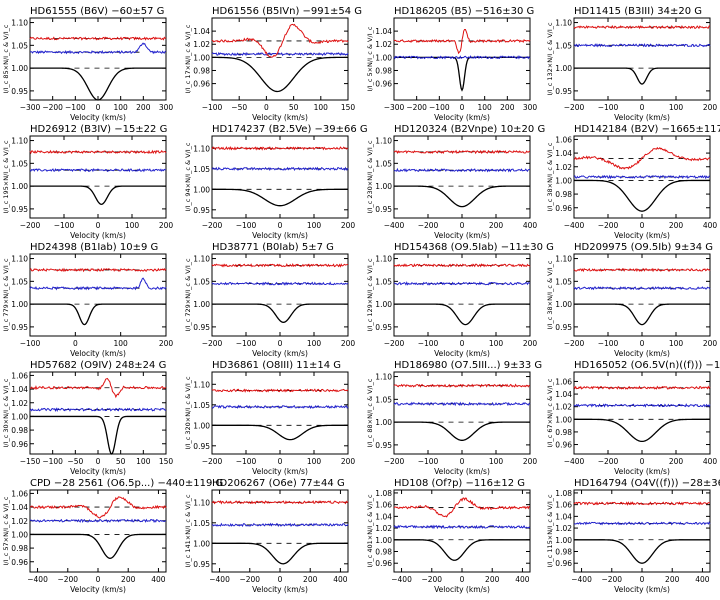 The width and height of the screenshot is (720, 600). I want to click on y-axis-label: I/I_c 230×N/I_c & V/I_c, so click(370, 177).